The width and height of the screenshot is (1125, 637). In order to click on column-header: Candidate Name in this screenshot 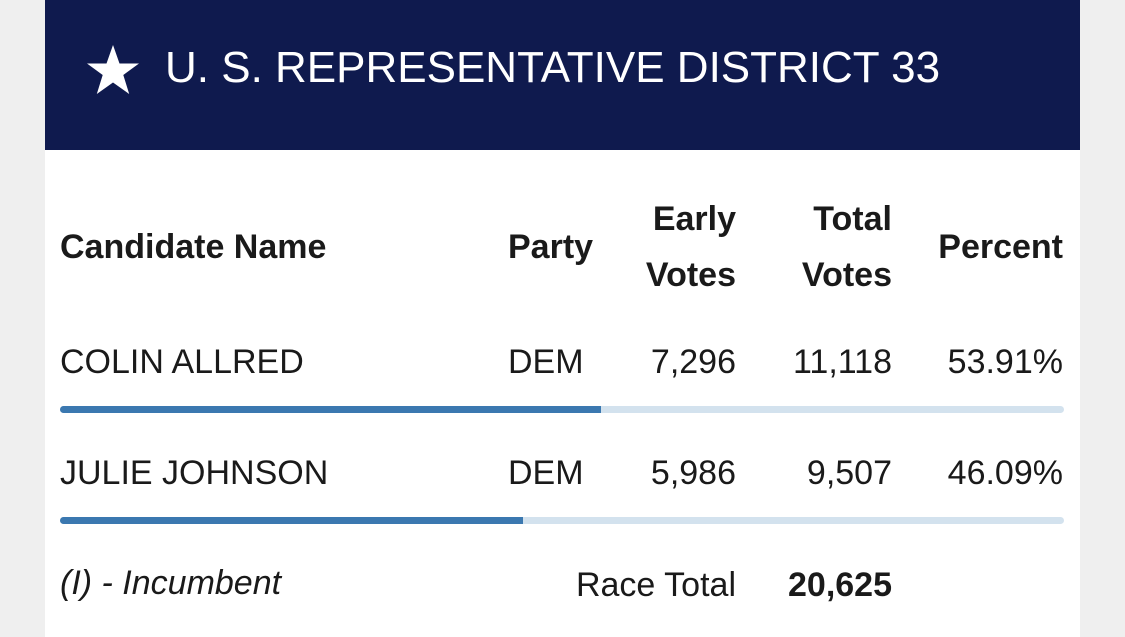, I will do `click(193, 247)`.